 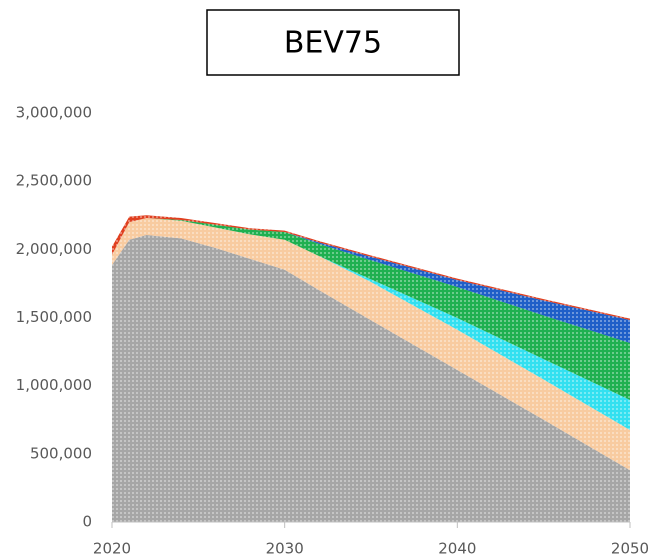 I want to click on y-tick-label: 2,500,000, so click(x=54, y=181).